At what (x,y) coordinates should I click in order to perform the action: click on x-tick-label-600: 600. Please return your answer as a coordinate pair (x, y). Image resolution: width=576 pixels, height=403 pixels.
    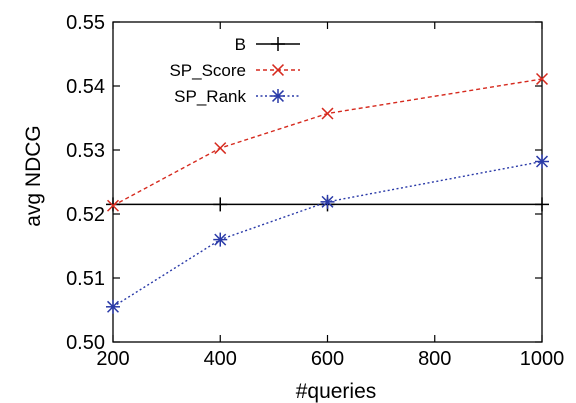
    Looking at the image, I should click on (327, 359).